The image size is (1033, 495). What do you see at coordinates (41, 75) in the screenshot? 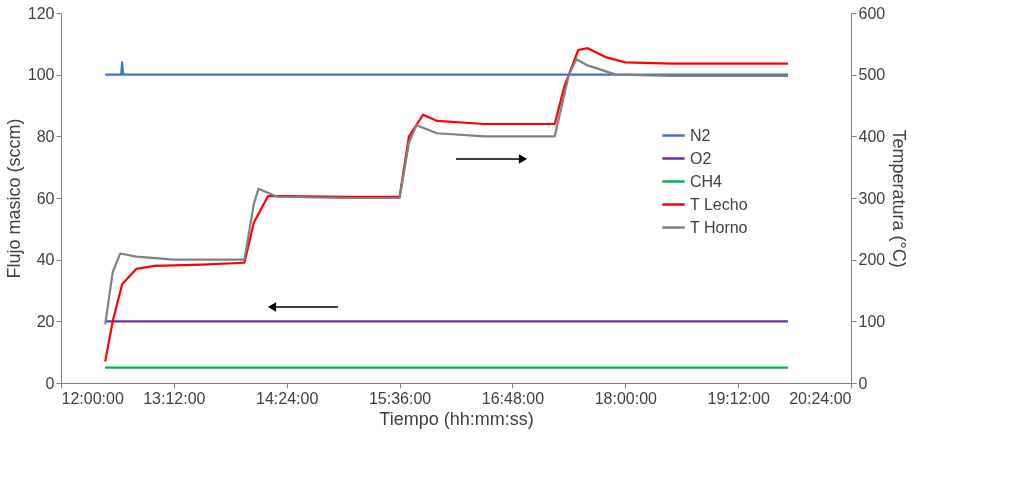
I see `y-tick-label: 100` at bounding box center [41, 75].